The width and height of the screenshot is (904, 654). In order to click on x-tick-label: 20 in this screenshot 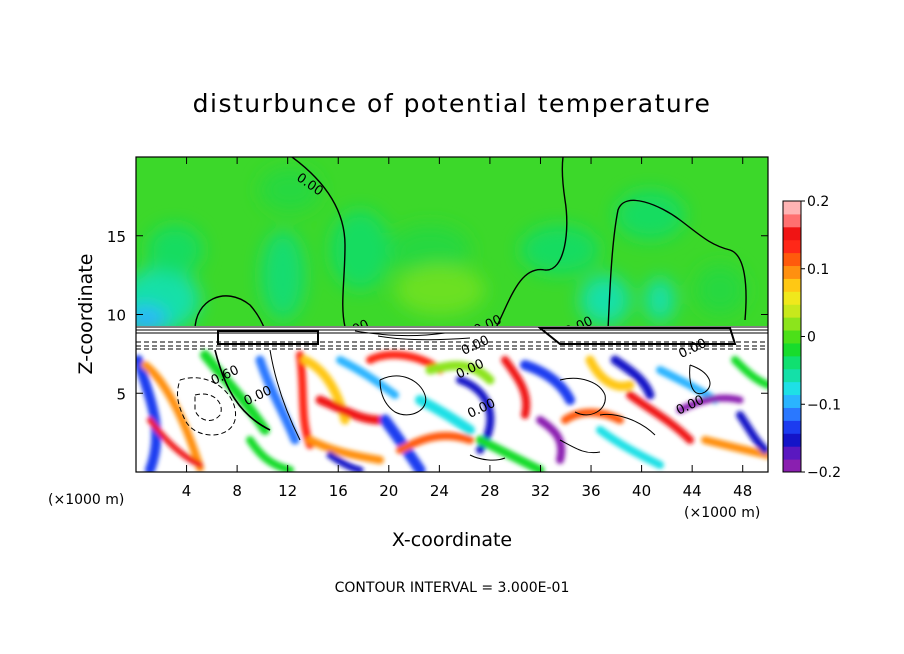, I will do `click(388, 491)`.